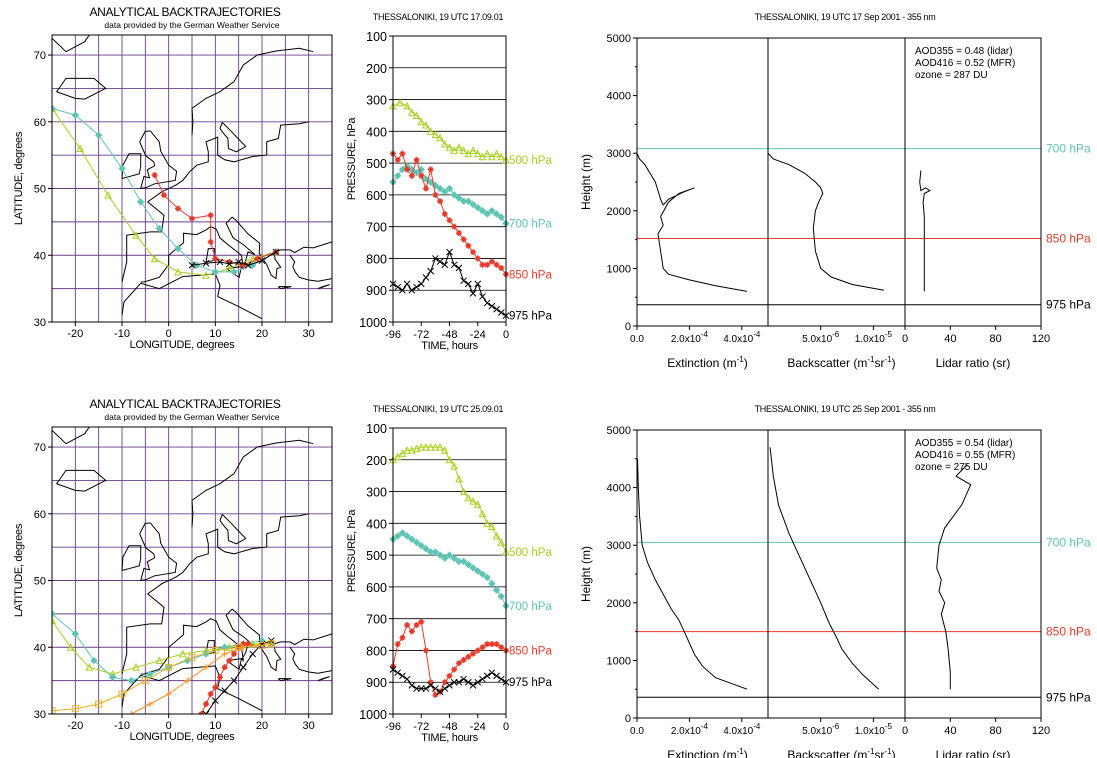  What do you see at coordinates (965, 455) in the screenshot?
I see `aod416-annotation: AOD416 = 0.55 (MFR)` at bounding box center [965, 455].